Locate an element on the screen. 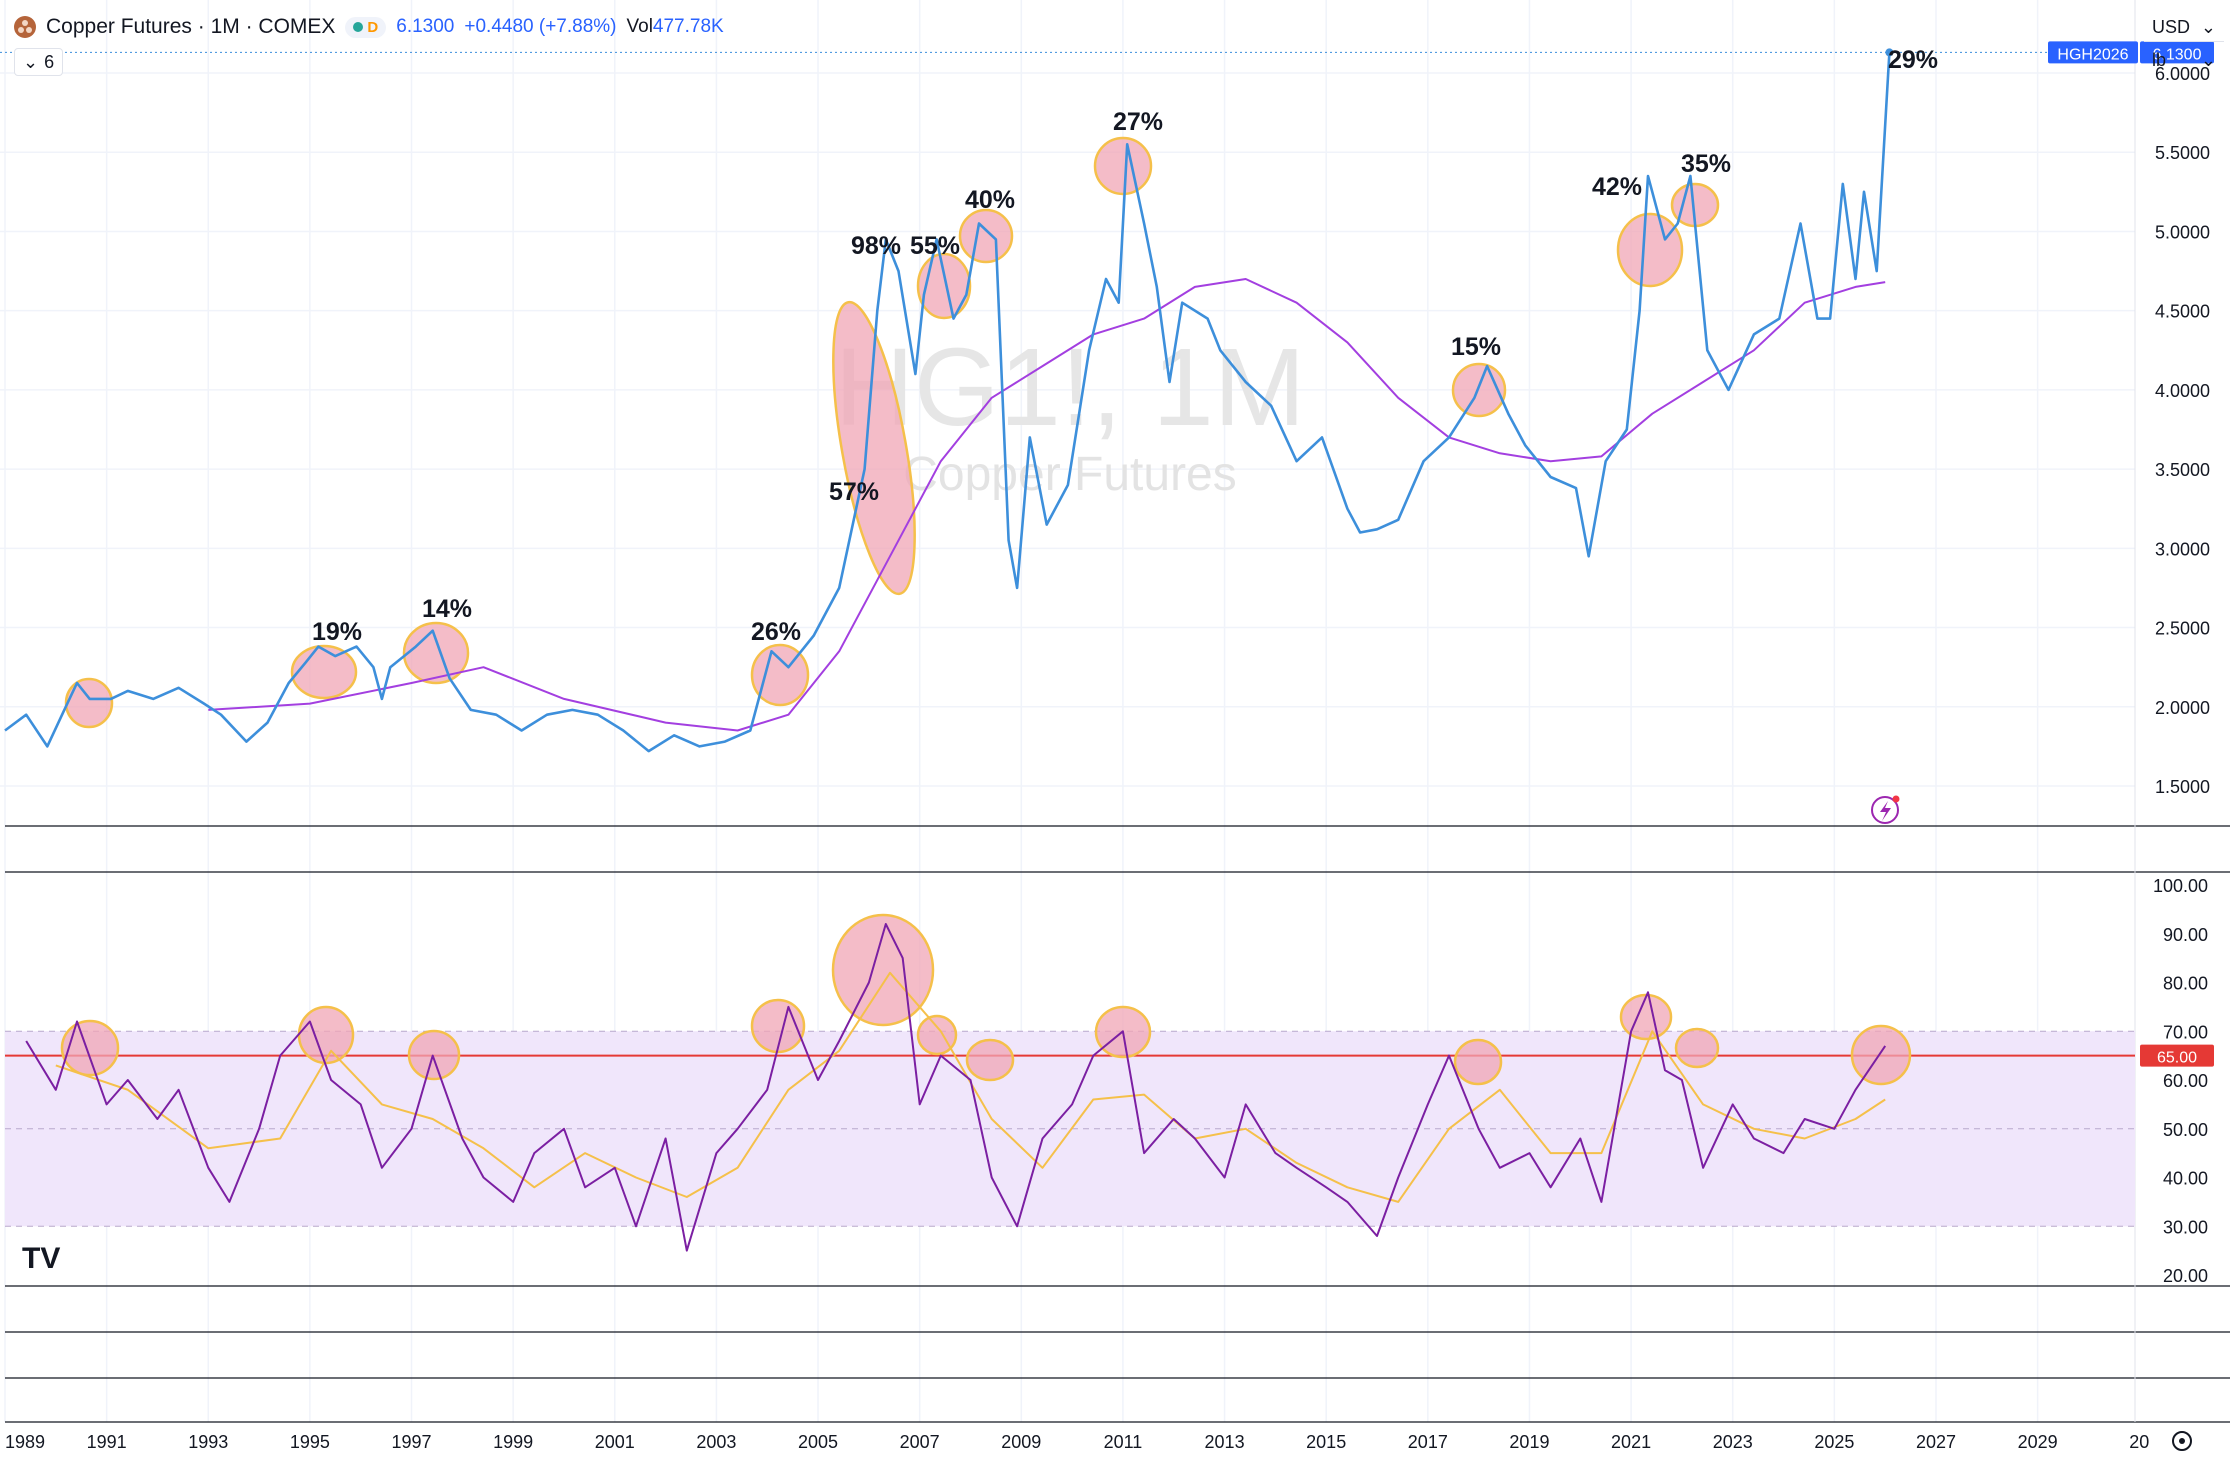  copper-logo-icon is located at coordinates (25, 27).